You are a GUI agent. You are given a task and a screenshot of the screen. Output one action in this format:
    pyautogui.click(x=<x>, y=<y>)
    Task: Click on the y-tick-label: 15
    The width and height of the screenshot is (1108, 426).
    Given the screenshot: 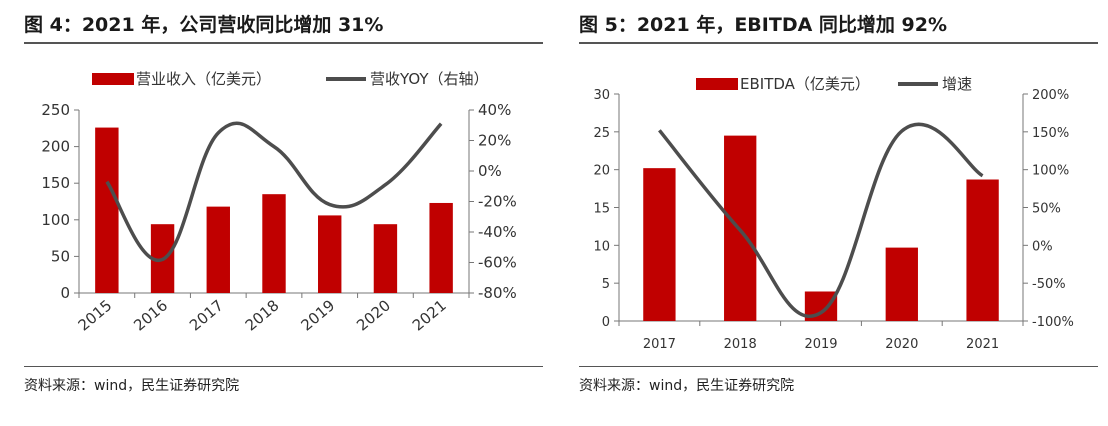 What is the action you would take?
    pyautogui.click(x=601, y=209)
    